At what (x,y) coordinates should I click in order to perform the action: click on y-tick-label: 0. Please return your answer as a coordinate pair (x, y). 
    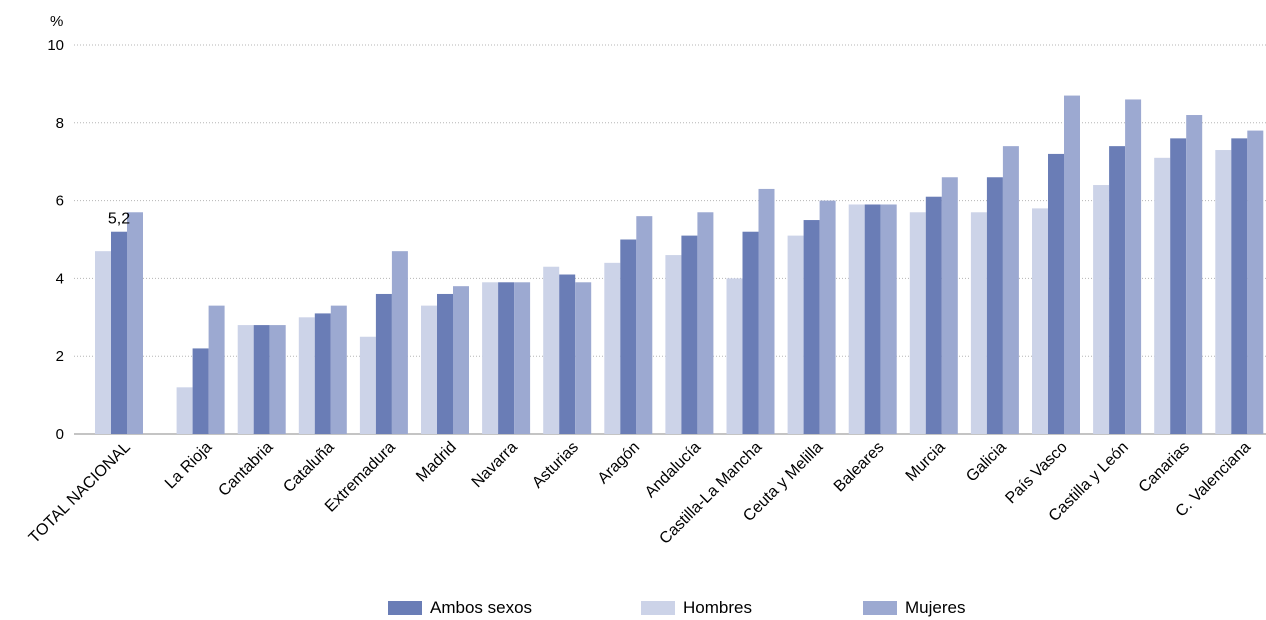
    Looking at the image, I should click on (60, 434).